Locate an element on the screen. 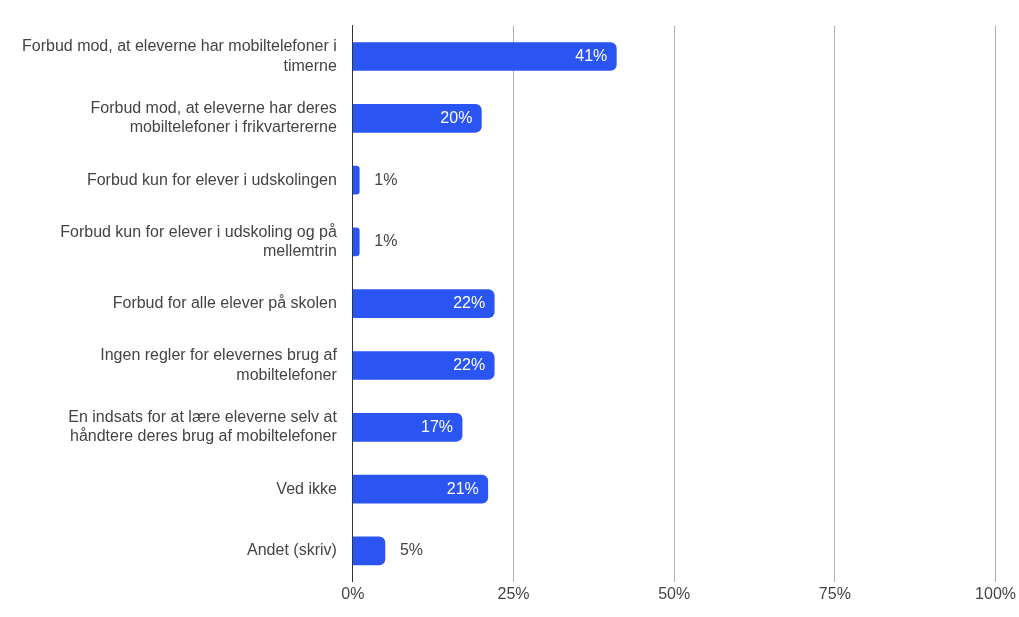  y-tick-label: En indsats for at lære eleverne selv at håndtere deres brug af mobiltelefoner is located at coordinates (203, 426).